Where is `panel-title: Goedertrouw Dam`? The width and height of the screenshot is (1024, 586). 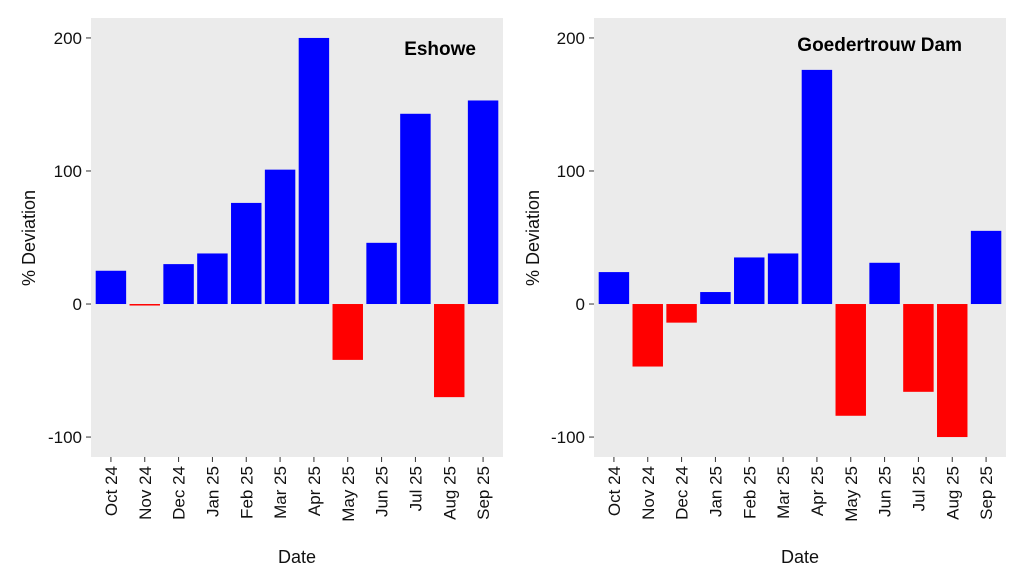 panel-title: Goedertrouw Dam is located at coordinates (879, 45).